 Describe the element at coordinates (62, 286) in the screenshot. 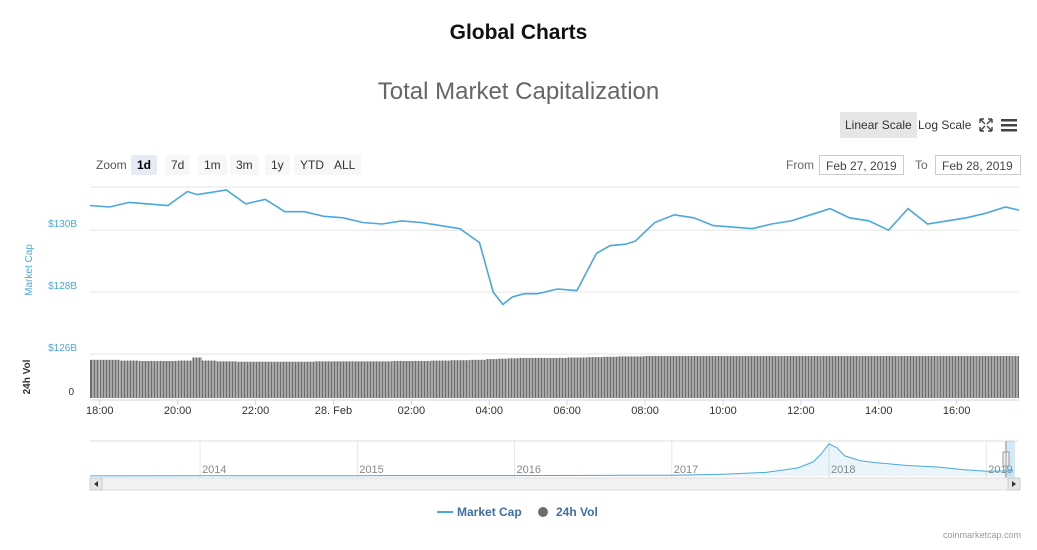

I see `y-tick-label: $128B` at that location.